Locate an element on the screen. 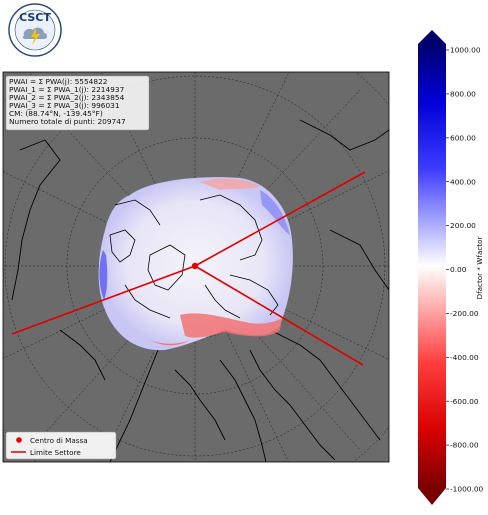  lightning-icon is located at coordinates (35, 36).